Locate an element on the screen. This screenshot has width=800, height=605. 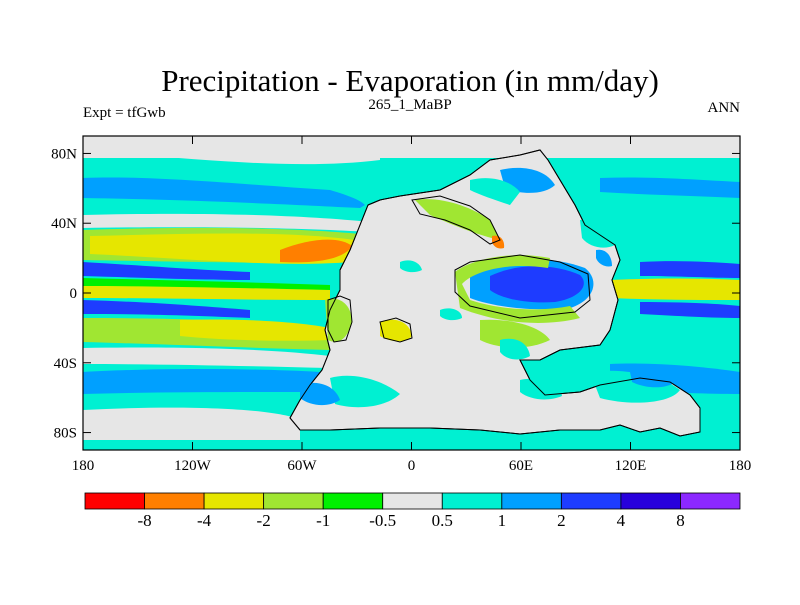
land-green-north-east is located at coordinates (457, 219).